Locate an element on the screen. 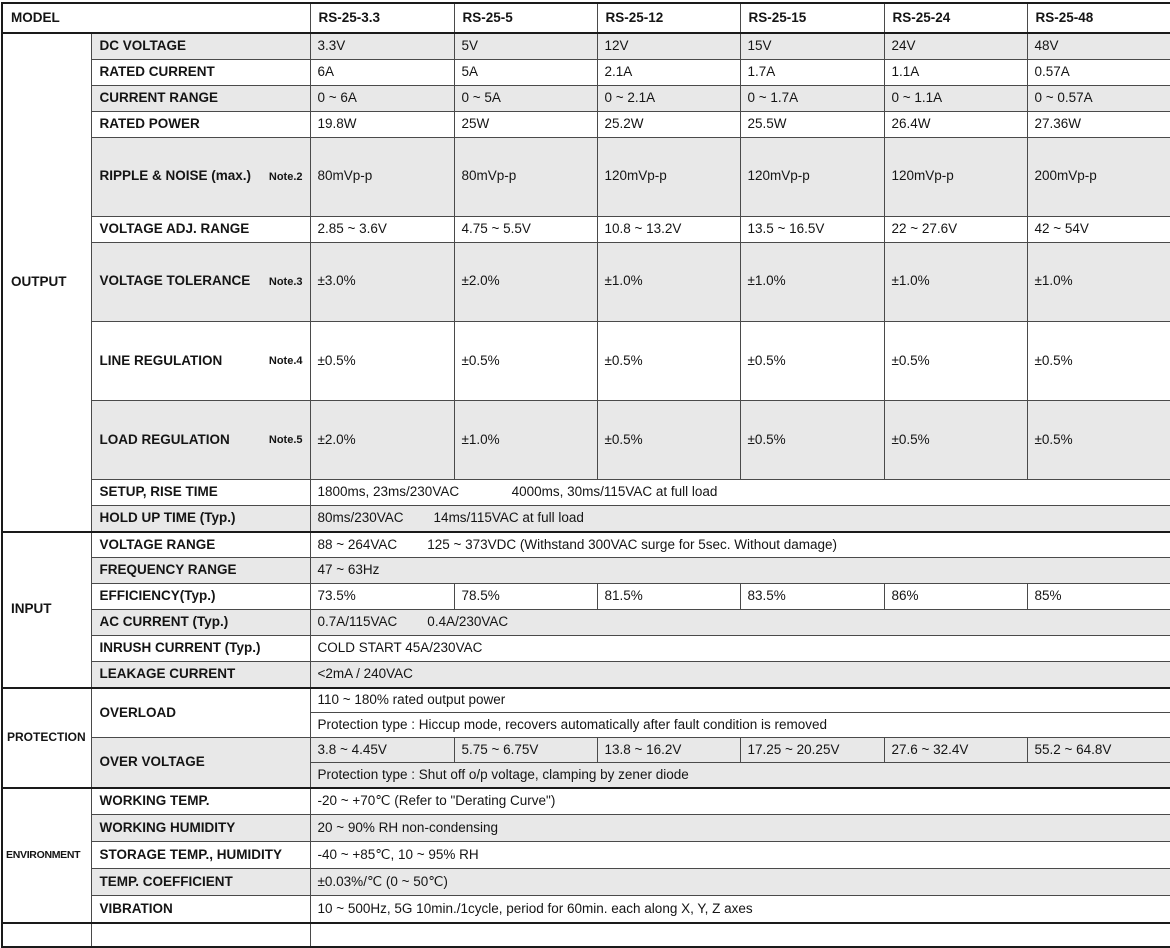  value-cell-span: COLD START 45A/230VAC is located at coordinates (739, 649).